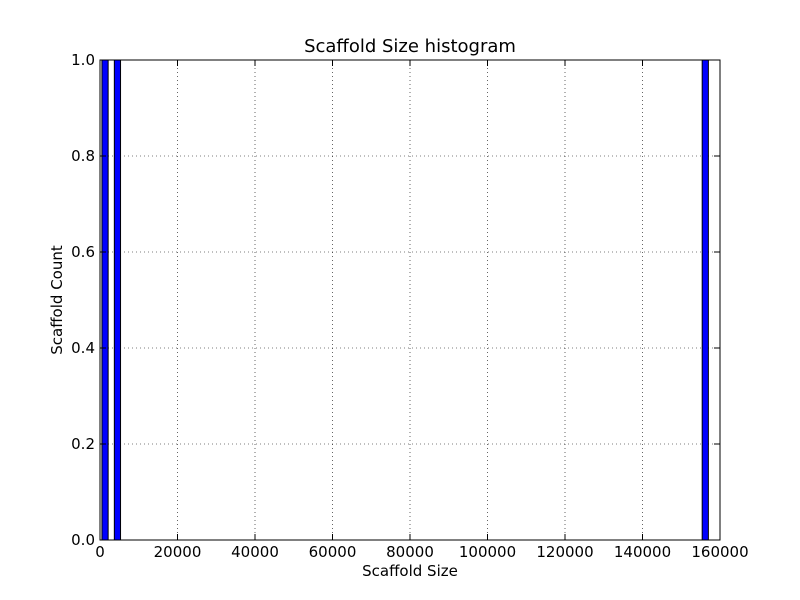 The image size is (800, 600). Describe the element at coordinates (178, 552) in the screenshot. I see `x-tick-label: 20000` at that location.